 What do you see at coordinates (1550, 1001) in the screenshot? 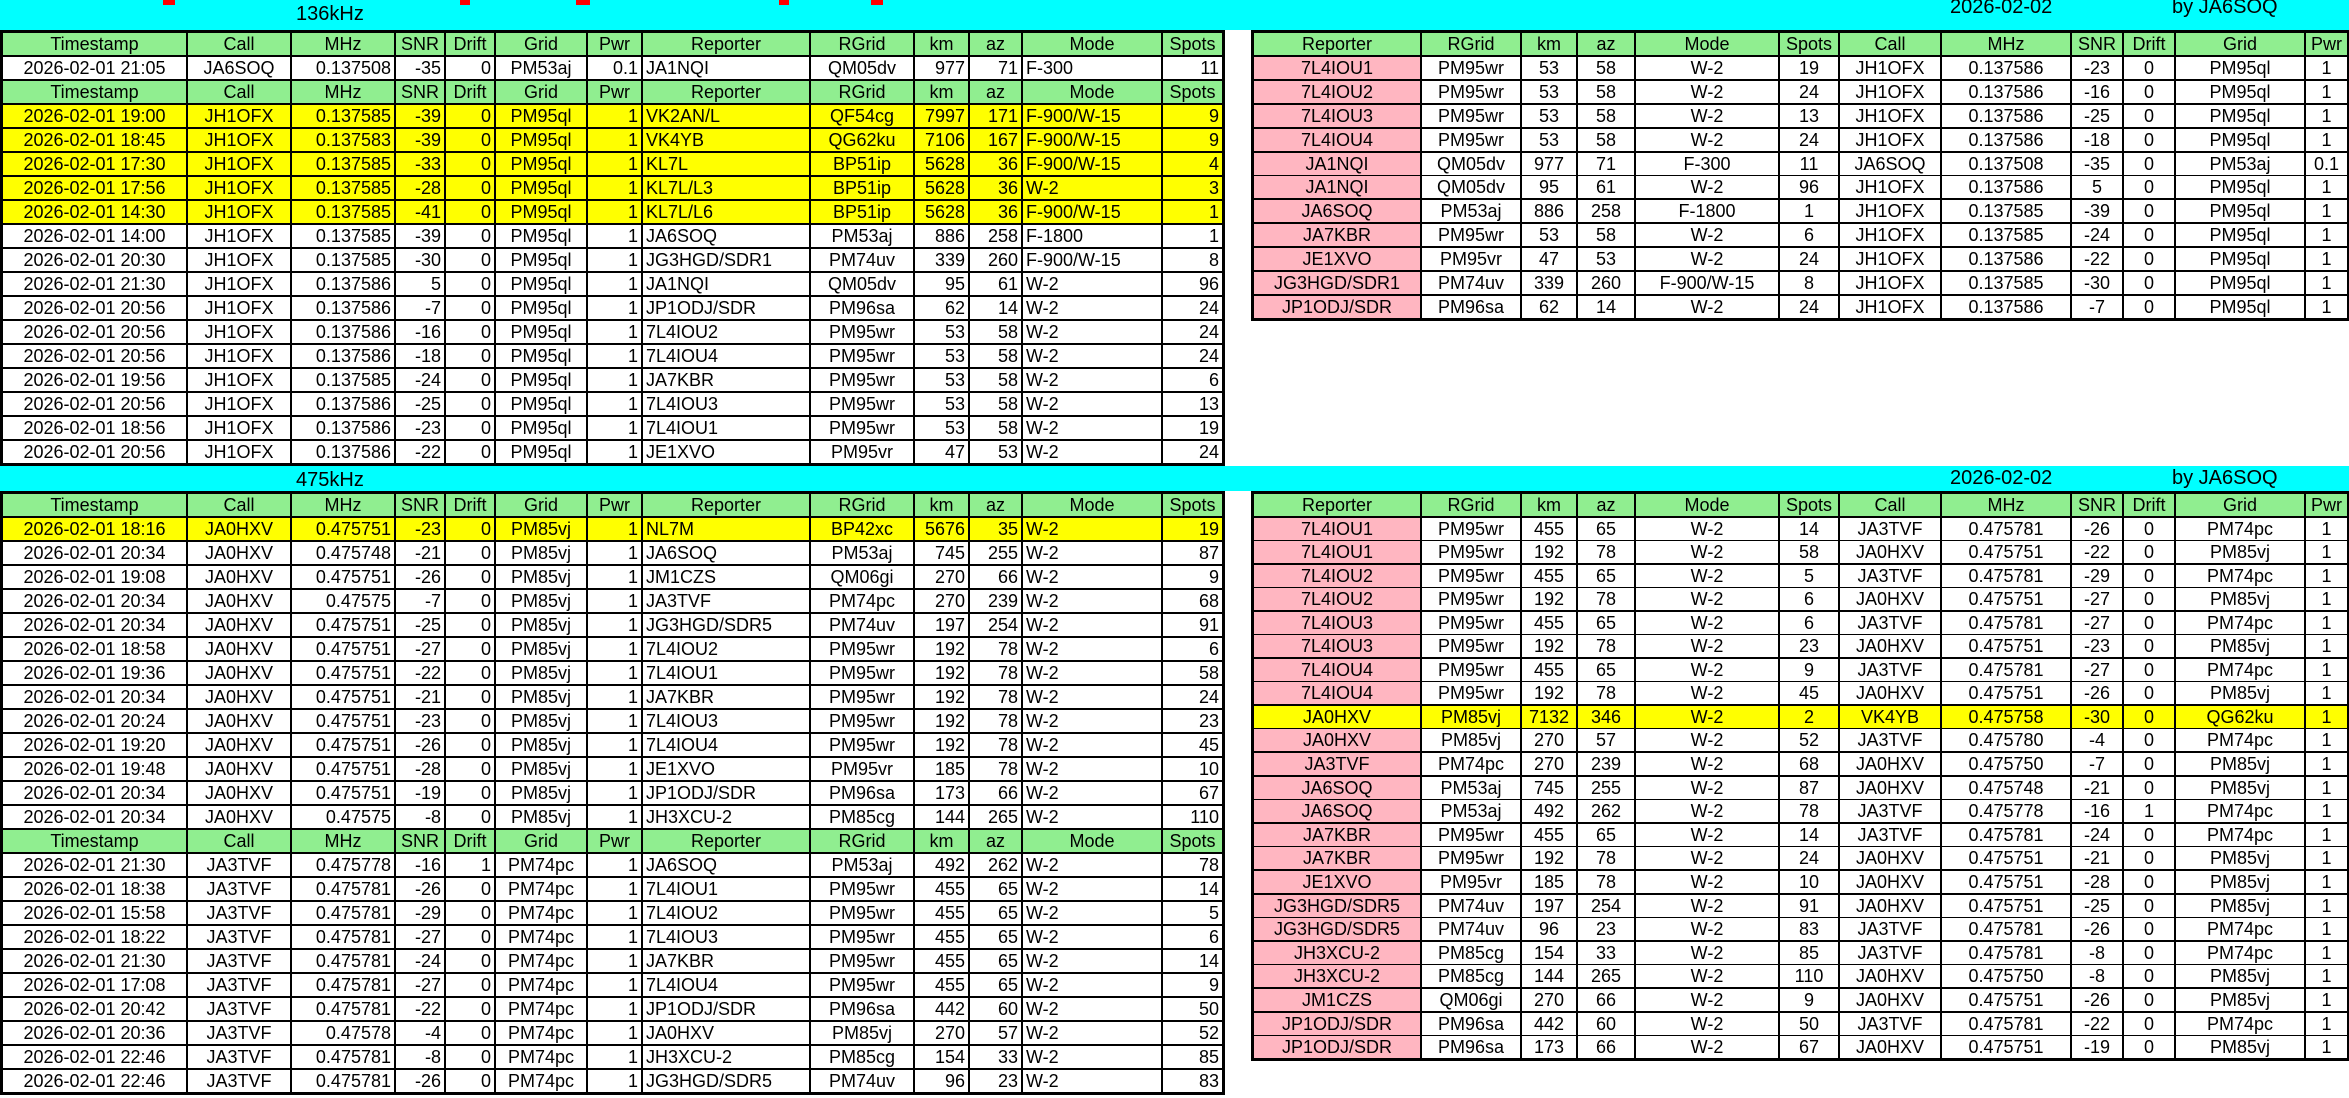
I see `cell: 270` at bounding box center [1550, 1001].